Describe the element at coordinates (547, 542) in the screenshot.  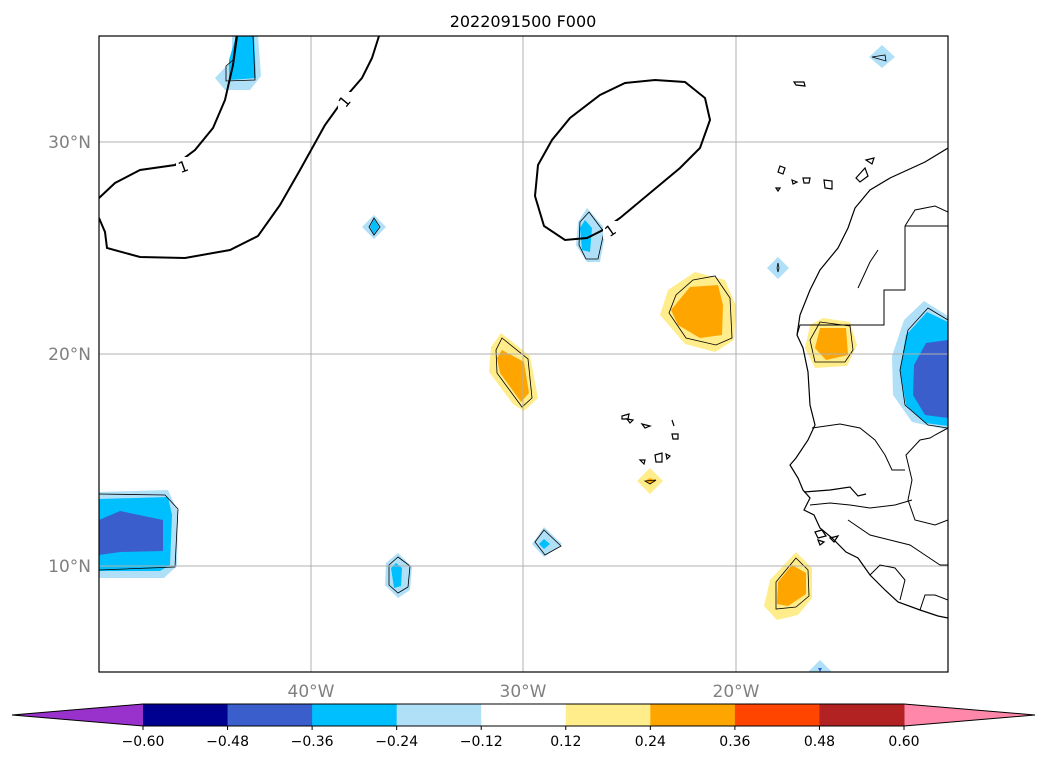
I see `anomaly-small-29w-11n` at that location.